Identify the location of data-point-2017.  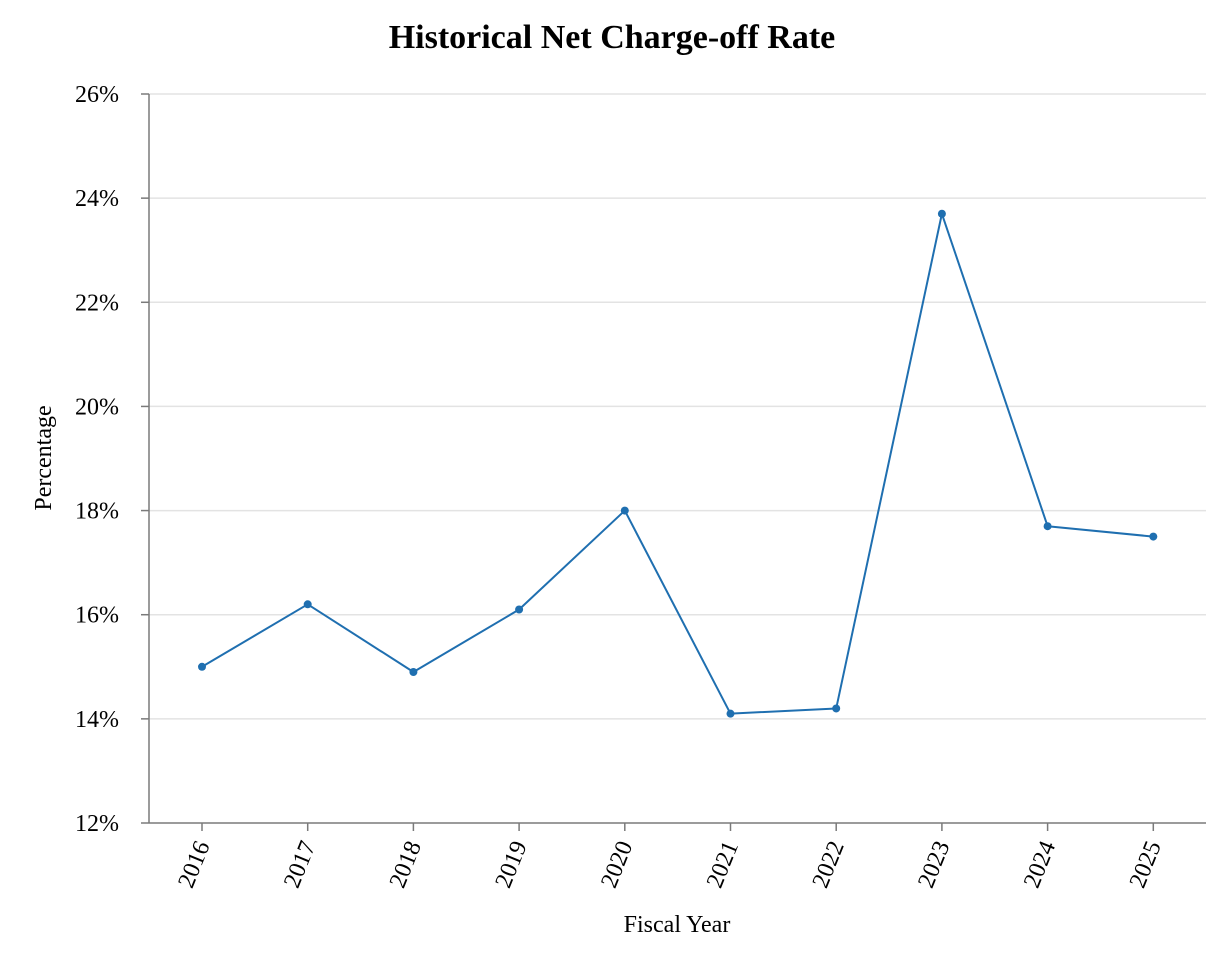
(307, 604).